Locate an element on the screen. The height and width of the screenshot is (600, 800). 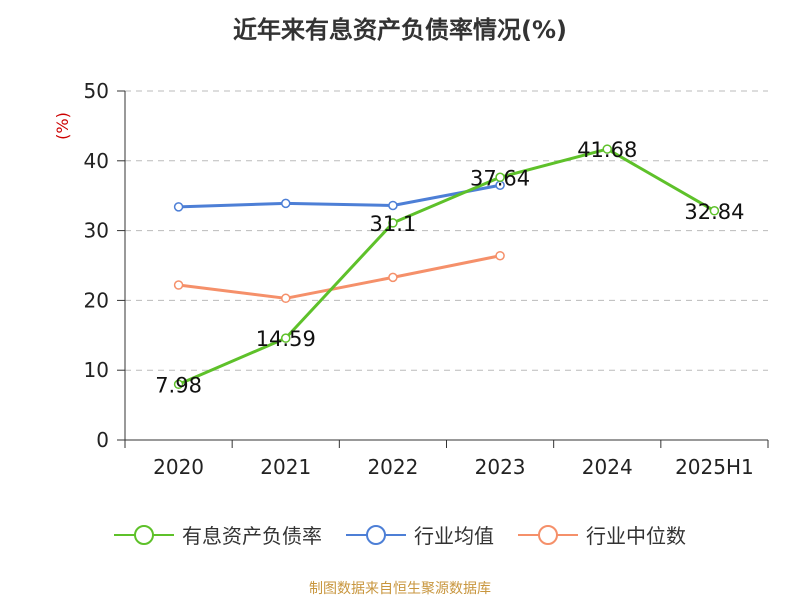
legend-item: 行业均值 is located at coordinates (420, 534).